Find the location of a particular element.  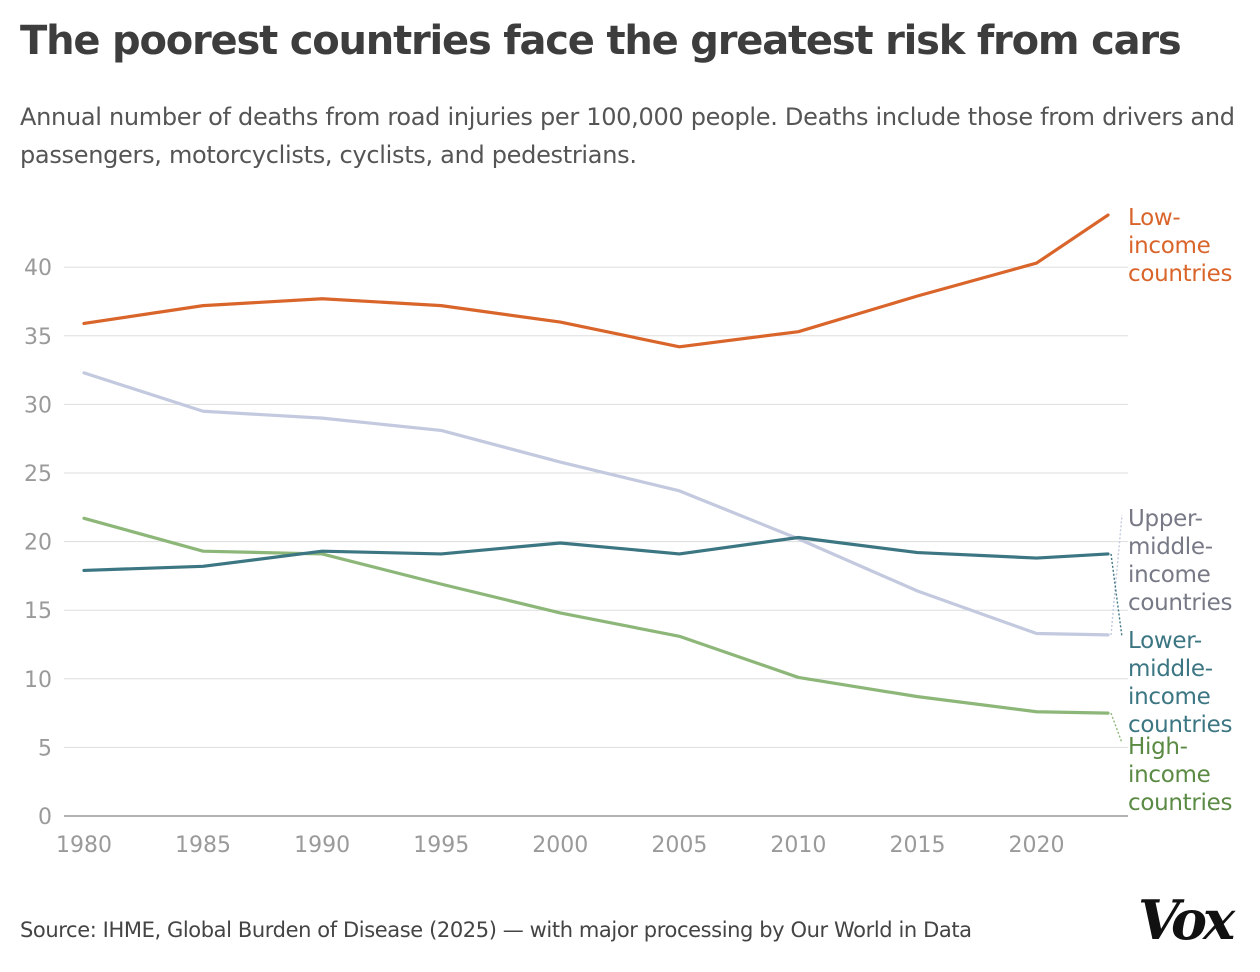

y-tick-label: 20 is located at coordinates (38, 543).